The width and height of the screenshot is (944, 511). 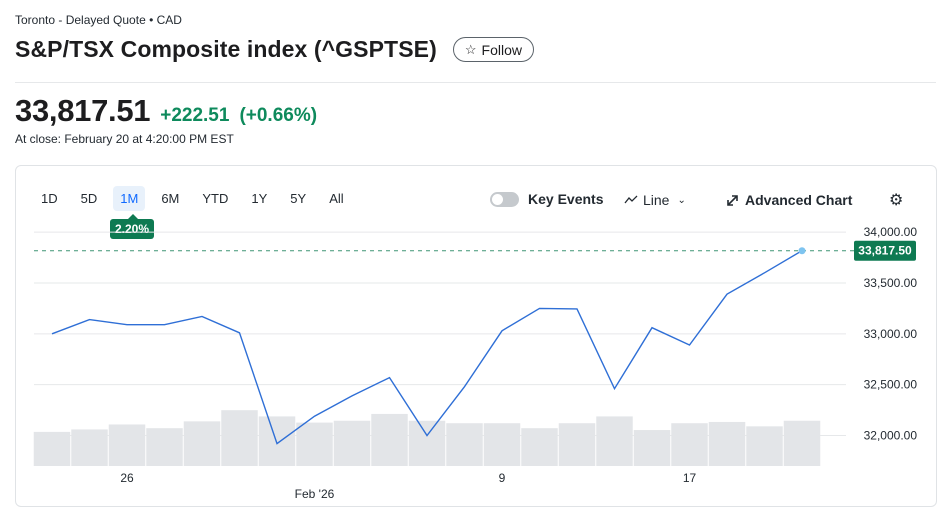 What do you see at coordinates (195, 115) in the screenshot?
I see `price-change: +222.51` at bounding box center [195, 115].